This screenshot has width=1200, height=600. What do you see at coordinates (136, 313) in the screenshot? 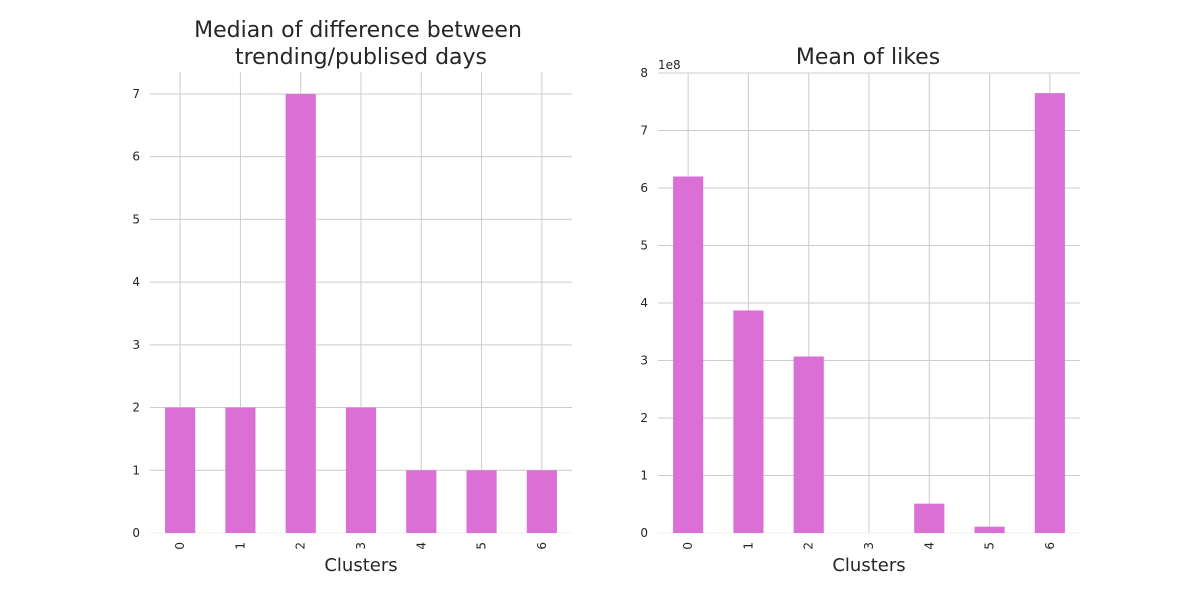
I see `y-tick-labels: 0 1 2 3 4 5 6 7` at bounding box center [136, 313].